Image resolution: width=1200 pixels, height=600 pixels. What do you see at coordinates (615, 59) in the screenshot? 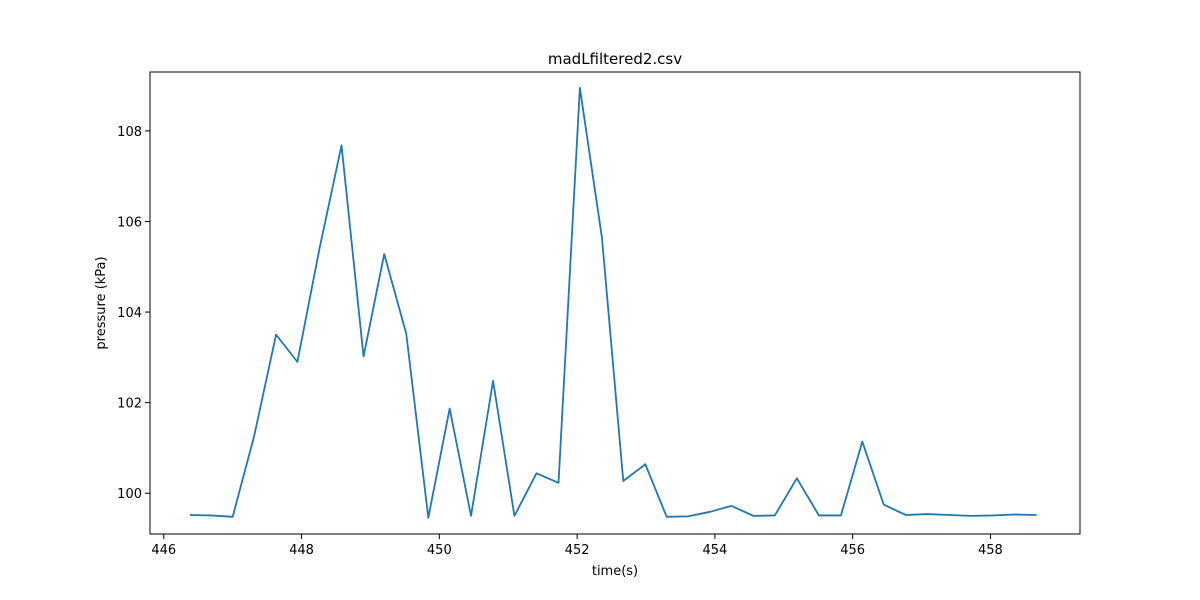
I see `chart-title: madLfiltered2.csv` at bounding box center [615, 59].